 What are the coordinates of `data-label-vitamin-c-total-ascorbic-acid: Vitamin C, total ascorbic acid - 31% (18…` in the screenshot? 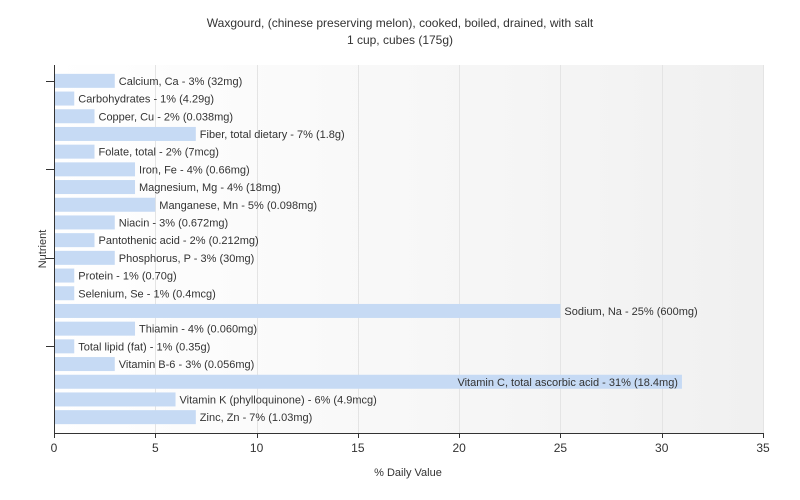 It's located at (567, 383).